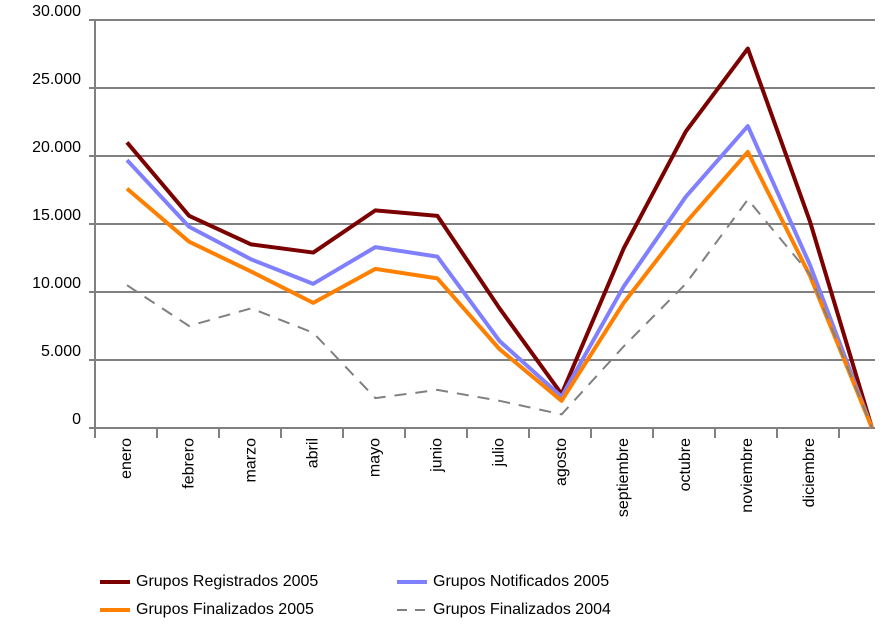  What do you see at coordinates (225, 609) in the screenshot?
I see `legend-label: Grupos Finalizados 2005` at bounding box center [225, 609].